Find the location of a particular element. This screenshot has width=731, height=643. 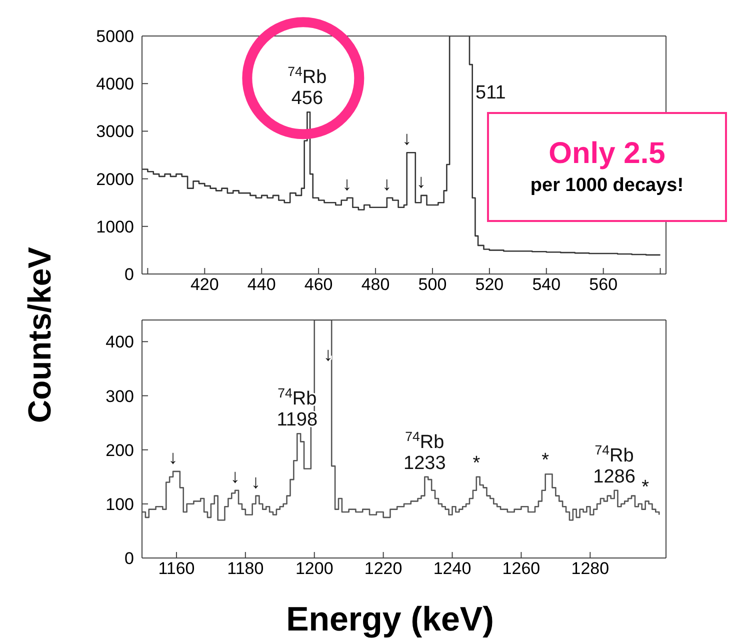

y-tick-label: 200 is located at coordinates (120, 450).